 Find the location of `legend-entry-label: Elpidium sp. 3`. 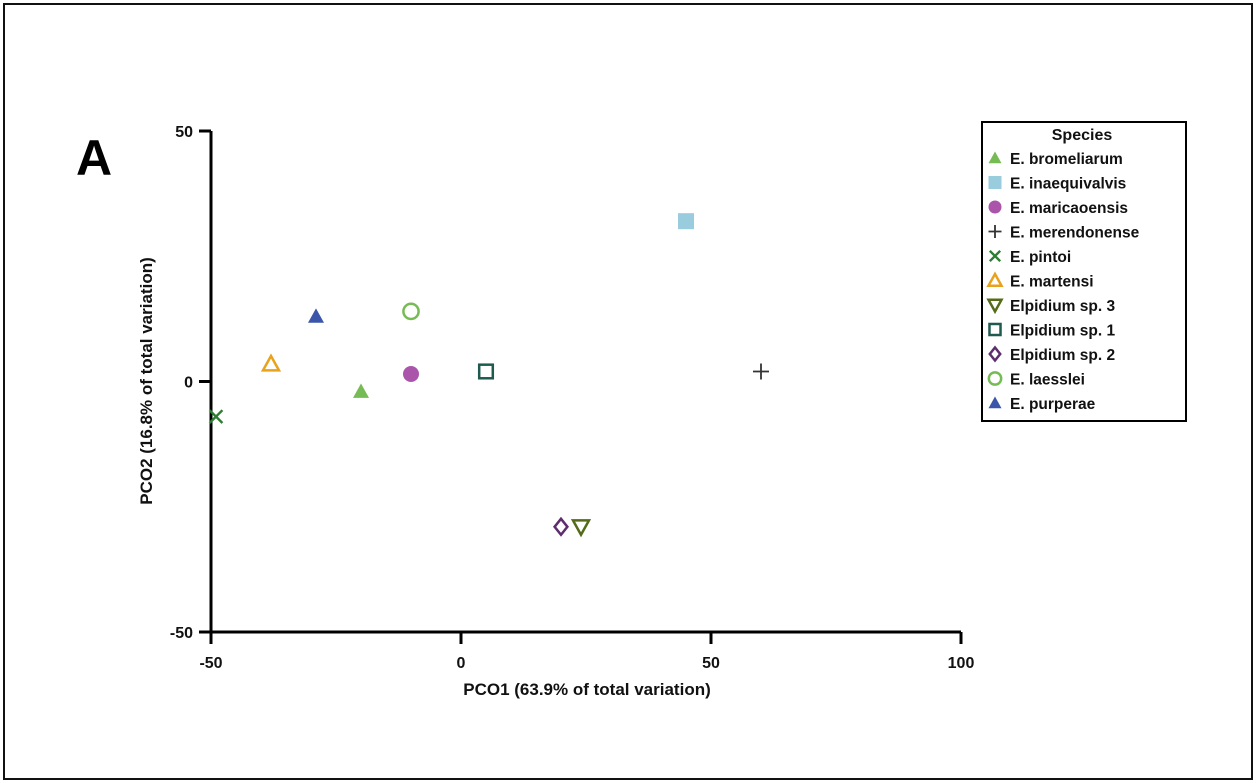

legend-entry-label: Elpidium sp. 3 is located at coordinates (1062, 306).